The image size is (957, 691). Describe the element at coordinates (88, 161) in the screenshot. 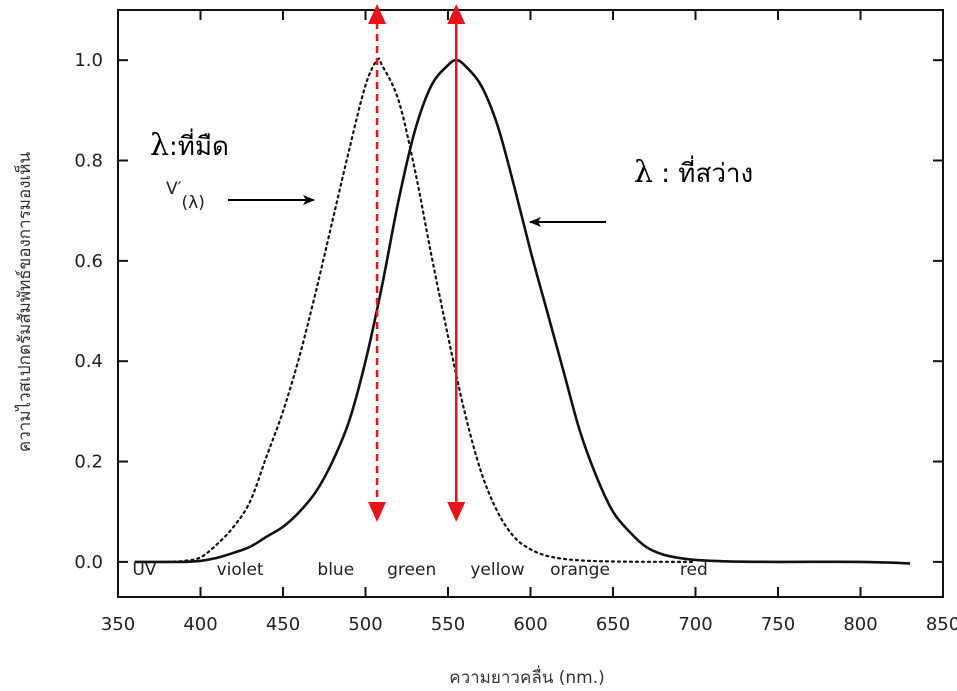

I see `y-tick-label-4: 0.8` at that location.